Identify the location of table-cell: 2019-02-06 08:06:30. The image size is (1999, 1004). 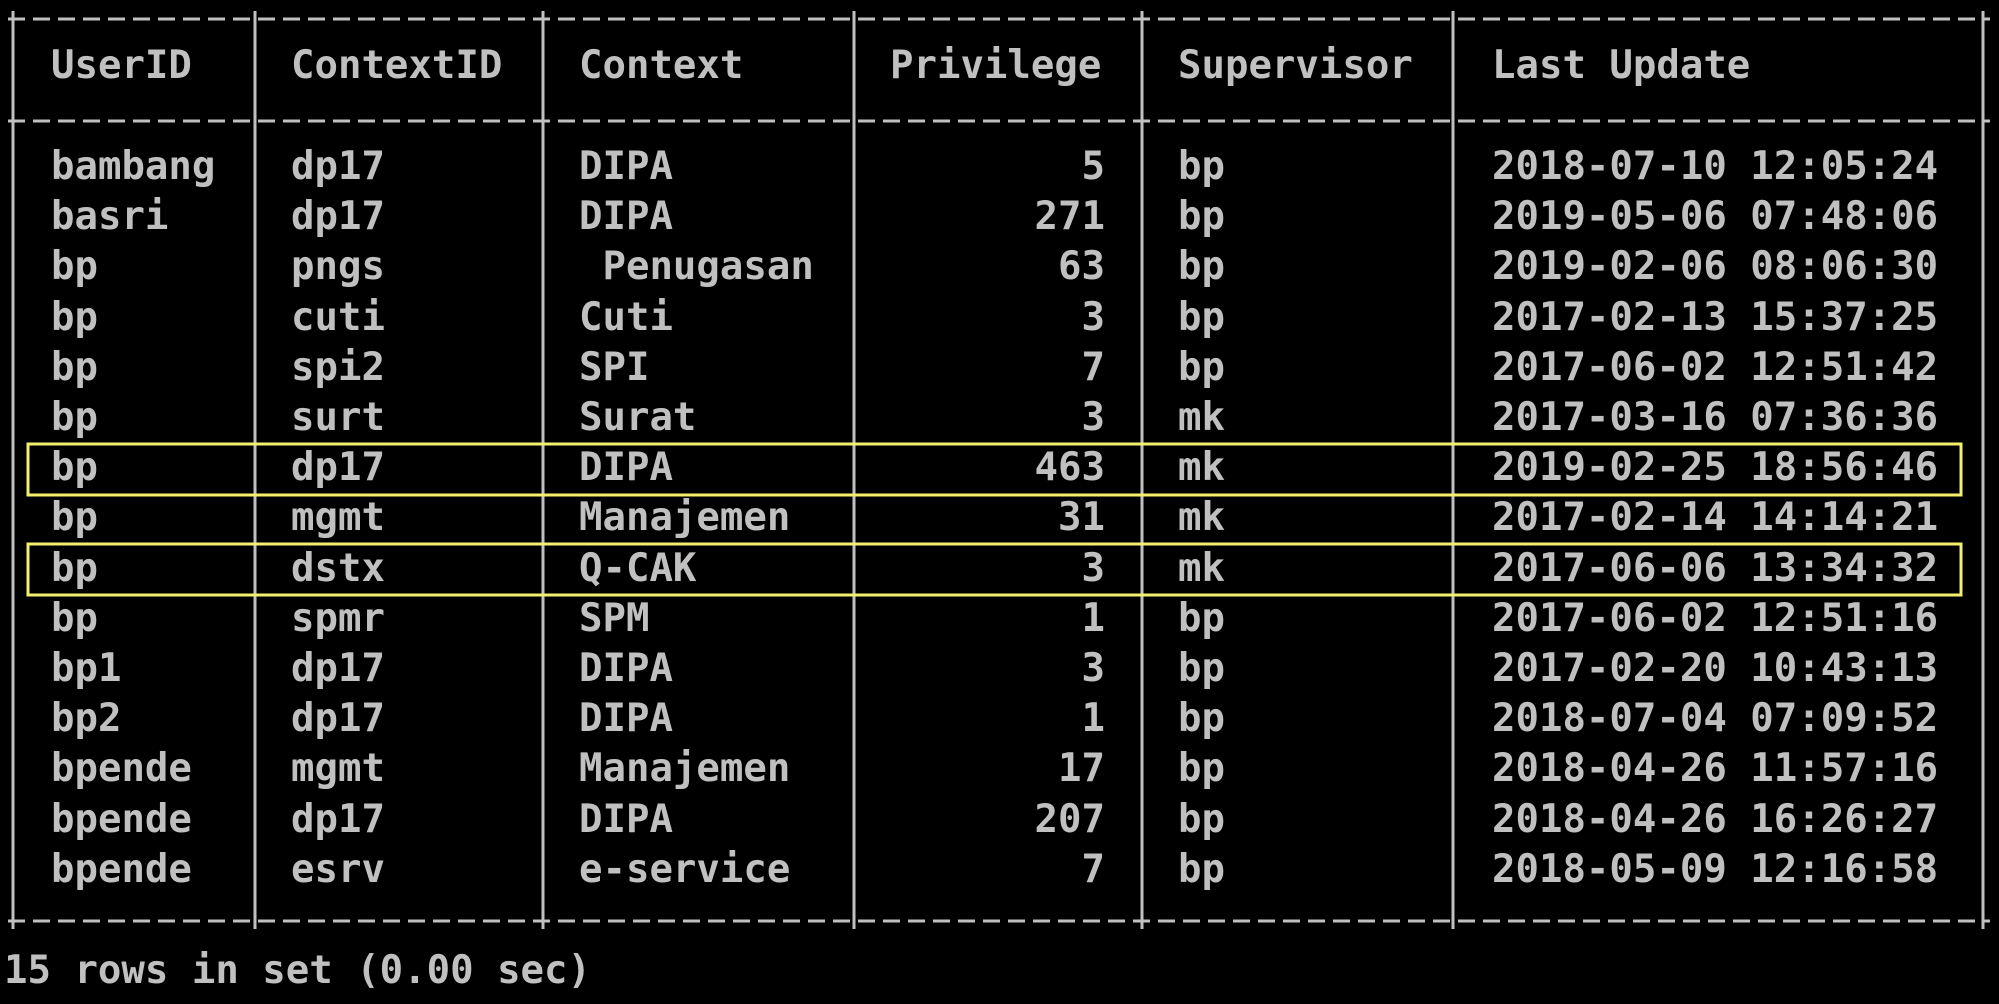
(1715, 267).